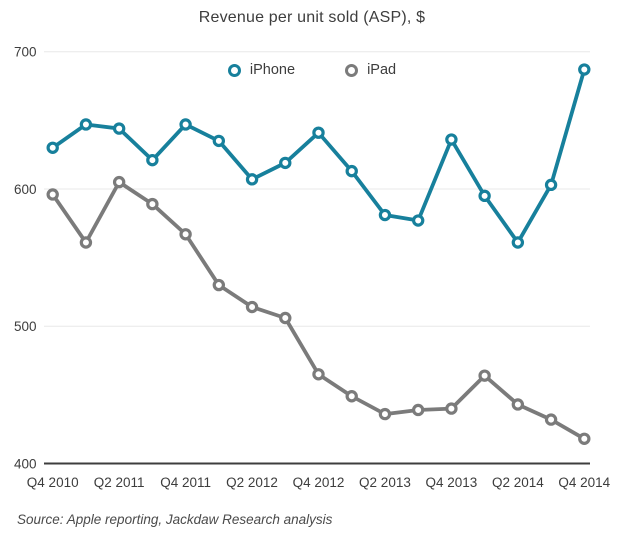  Describe the element at coordinates (53, 482) in the screenshot. I see `x-tick-label: Q4 2010` at that location.